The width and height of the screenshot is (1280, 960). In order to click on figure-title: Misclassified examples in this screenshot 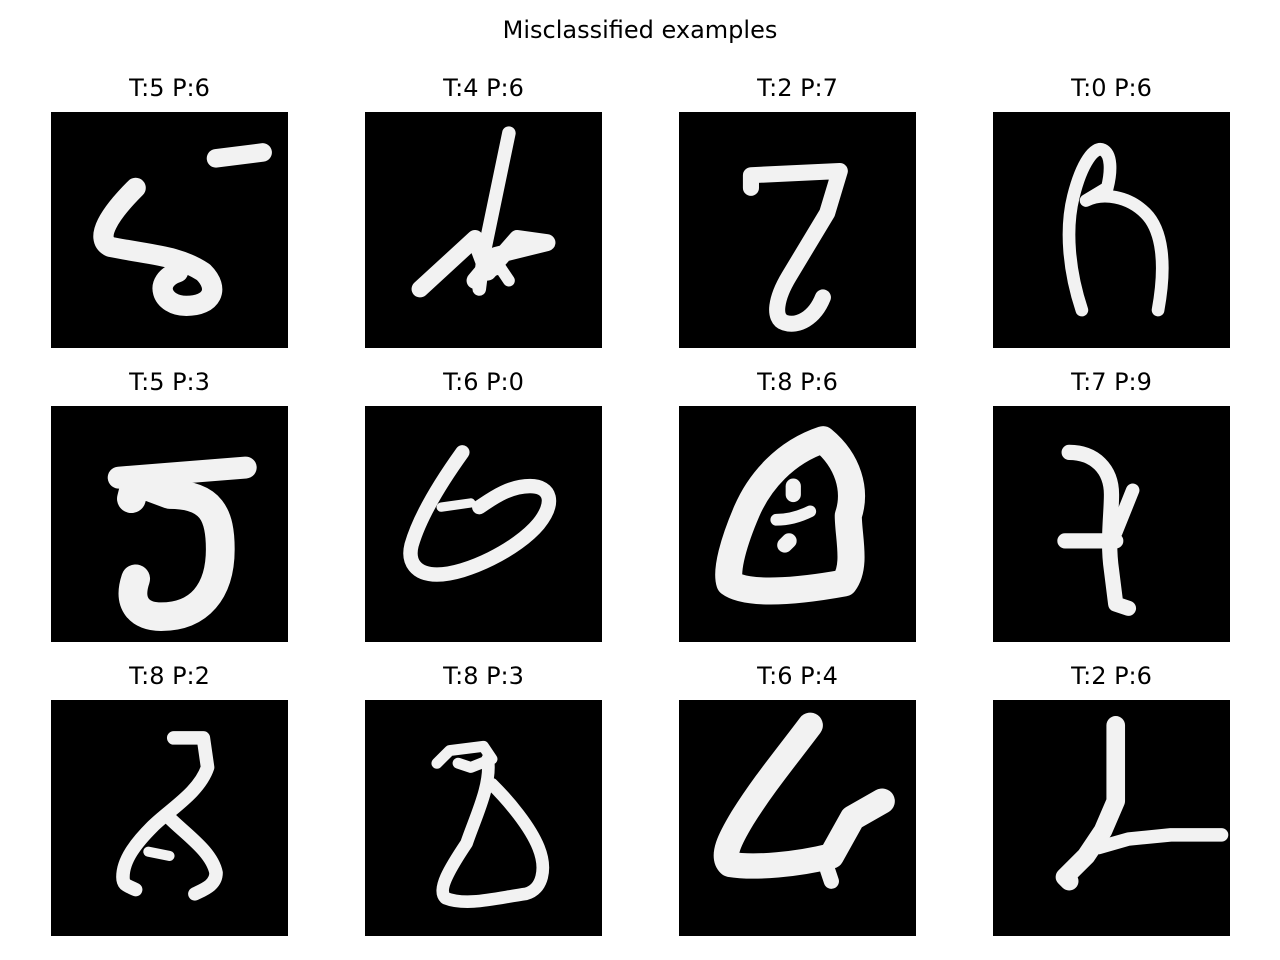, I will do `click(640, 30)`.